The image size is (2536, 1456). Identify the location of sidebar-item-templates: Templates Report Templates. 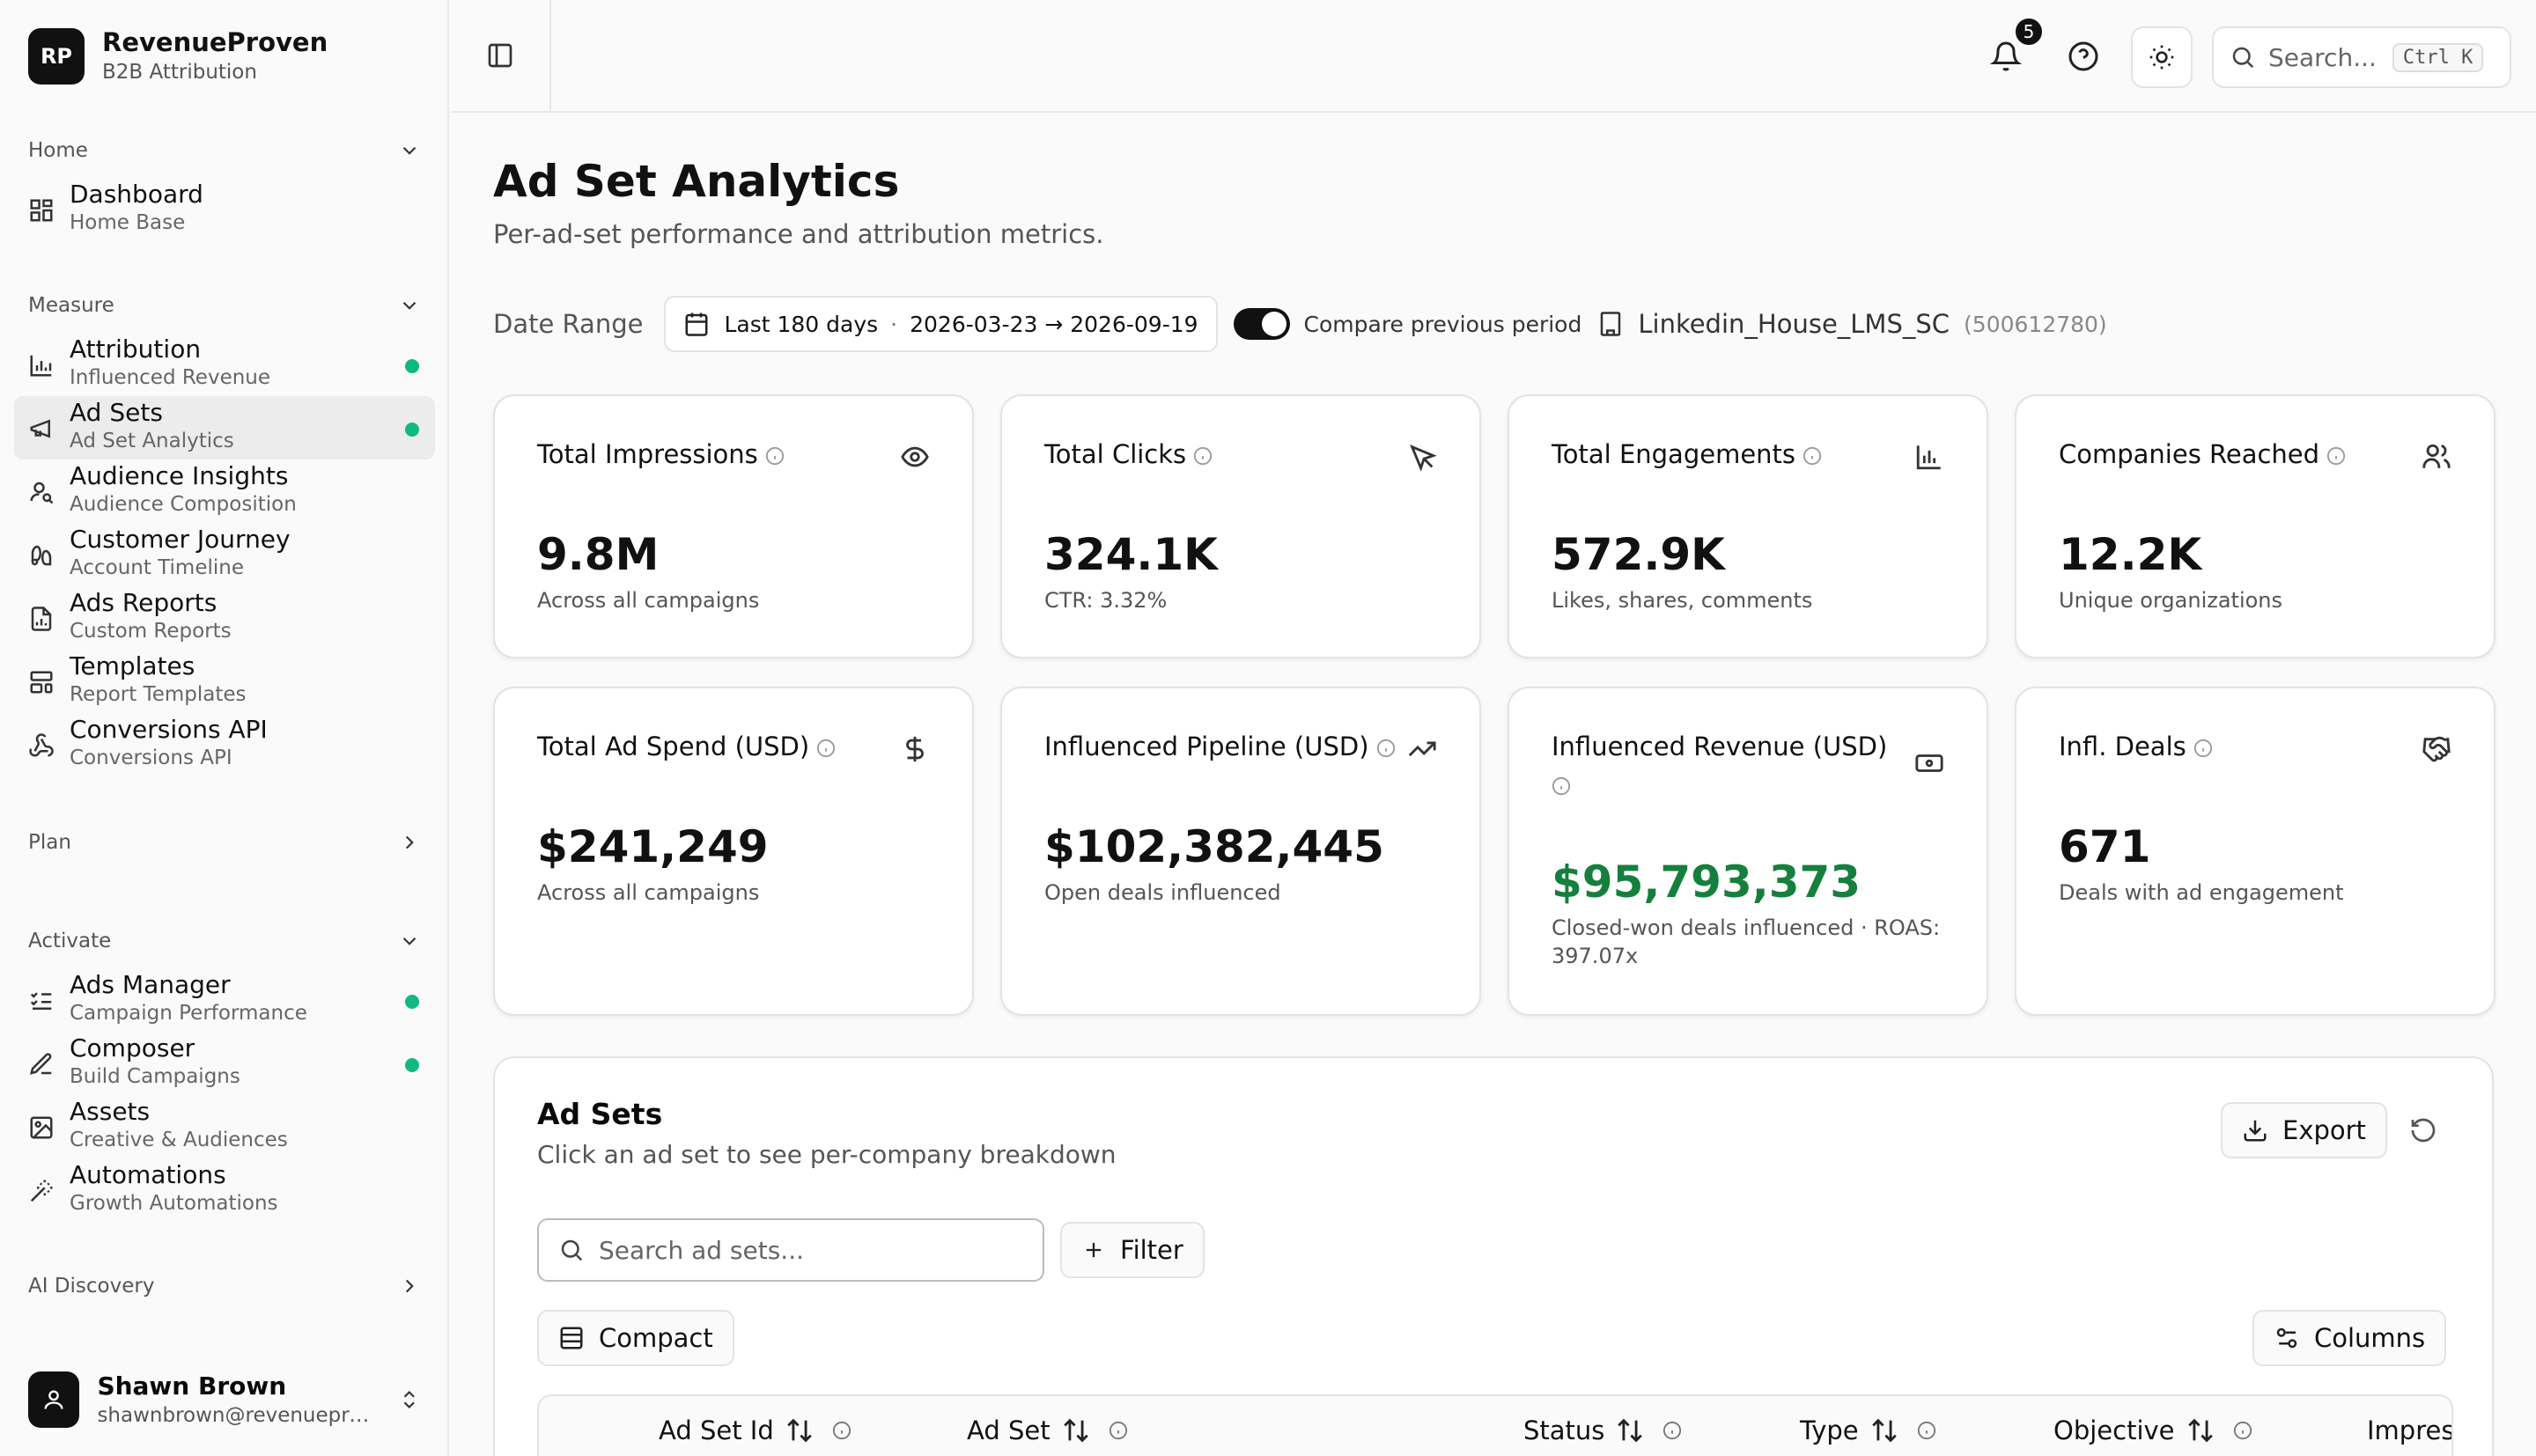
(224, 681).